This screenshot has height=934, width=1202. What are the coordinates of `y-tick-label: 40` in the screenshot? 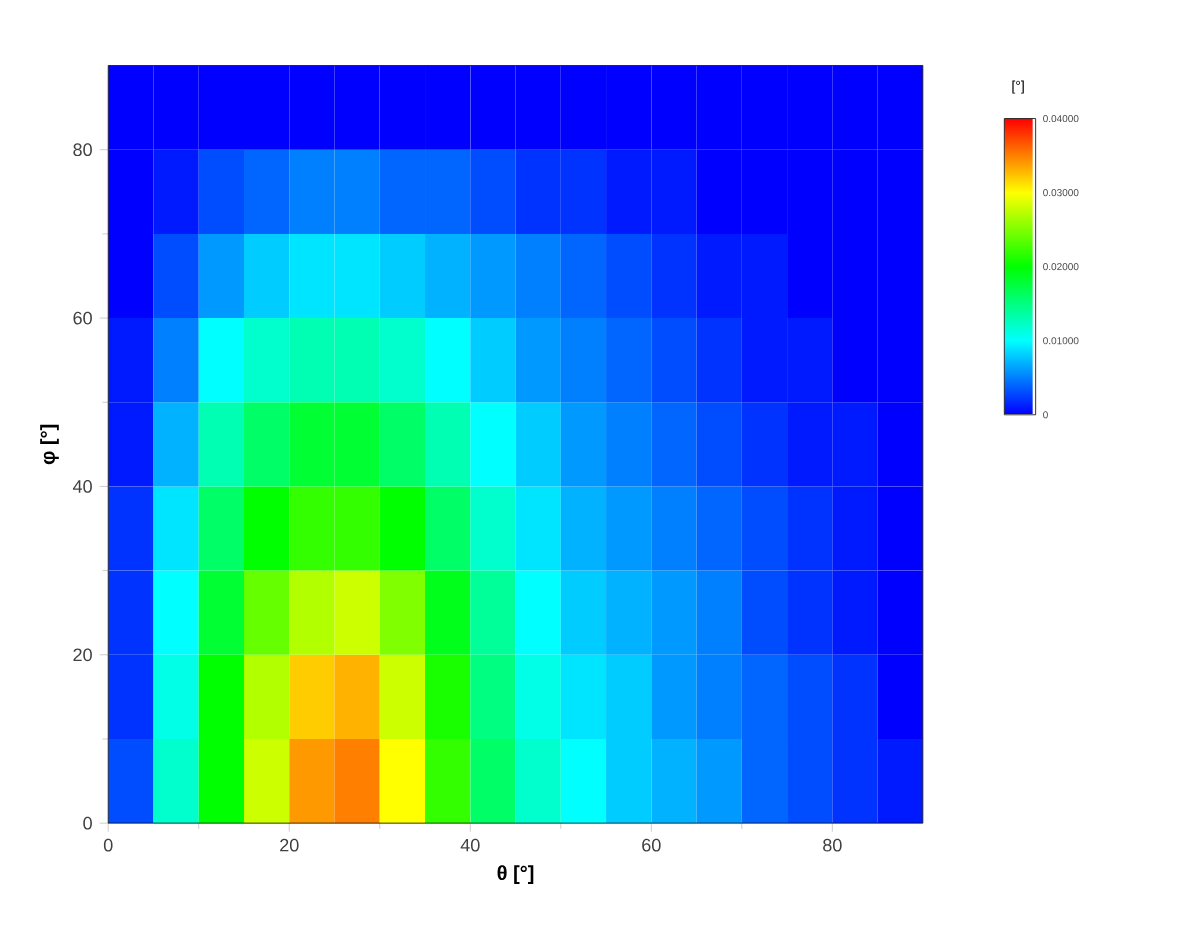 It's located at (82, 486).